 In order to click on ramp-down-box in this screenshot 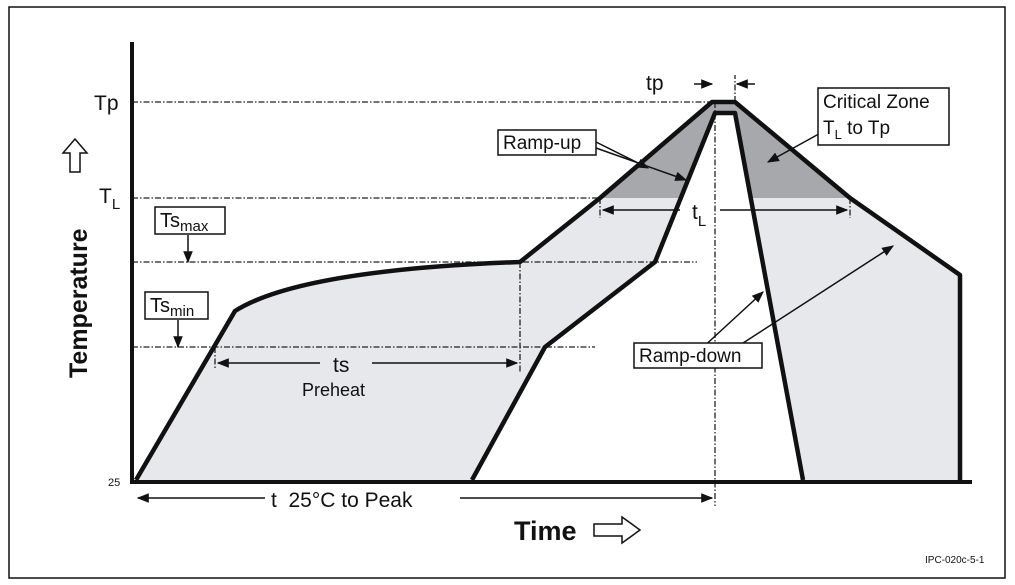, I will do `click(698, 355)`.